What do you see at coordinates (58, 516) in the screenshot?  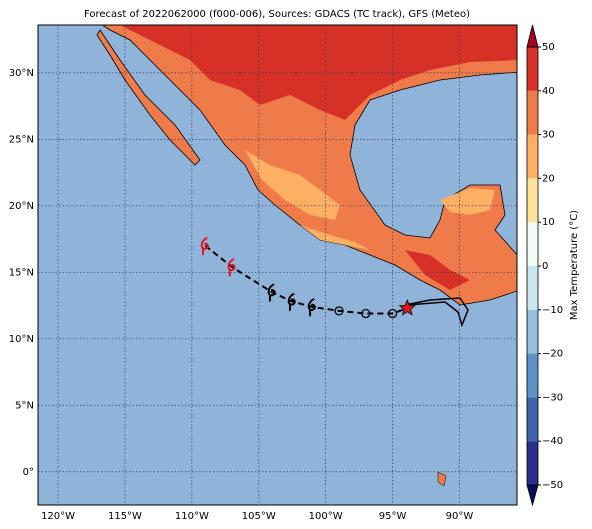 I see `x-tick-label: 120°W` at bounding box center [58, 516].